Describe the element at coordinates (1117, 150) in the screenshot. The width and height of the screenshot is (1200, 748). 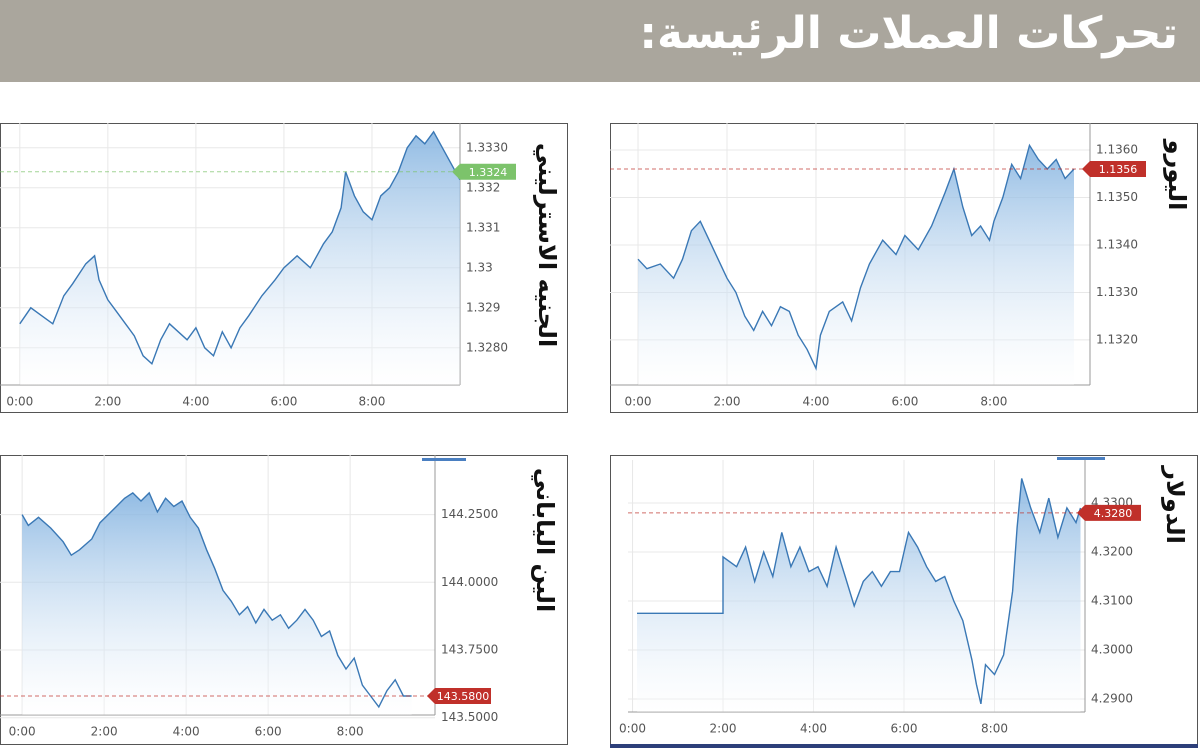
I see `y-tick-label: 1.1360` at that location.